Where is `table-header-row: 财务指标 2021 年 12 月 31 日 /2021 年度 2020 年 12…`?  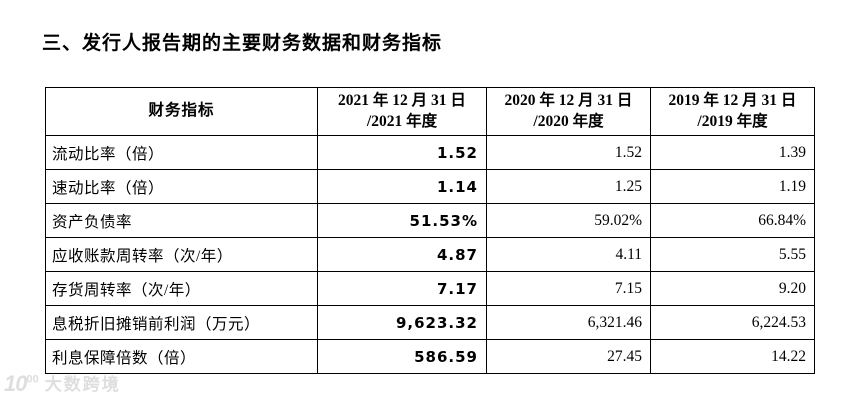
table-header-row: 财务指标 2021 年 12 月 31 日 /2021 年度 2020 年 12… is located at coordinates (430, 111).